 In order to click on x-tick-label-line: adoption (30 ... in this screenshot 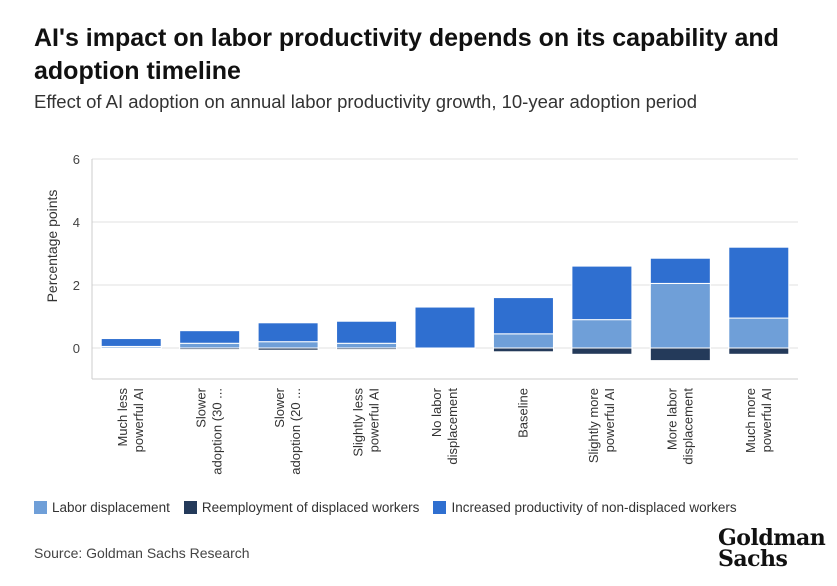, I will do `click(217, 431)`.